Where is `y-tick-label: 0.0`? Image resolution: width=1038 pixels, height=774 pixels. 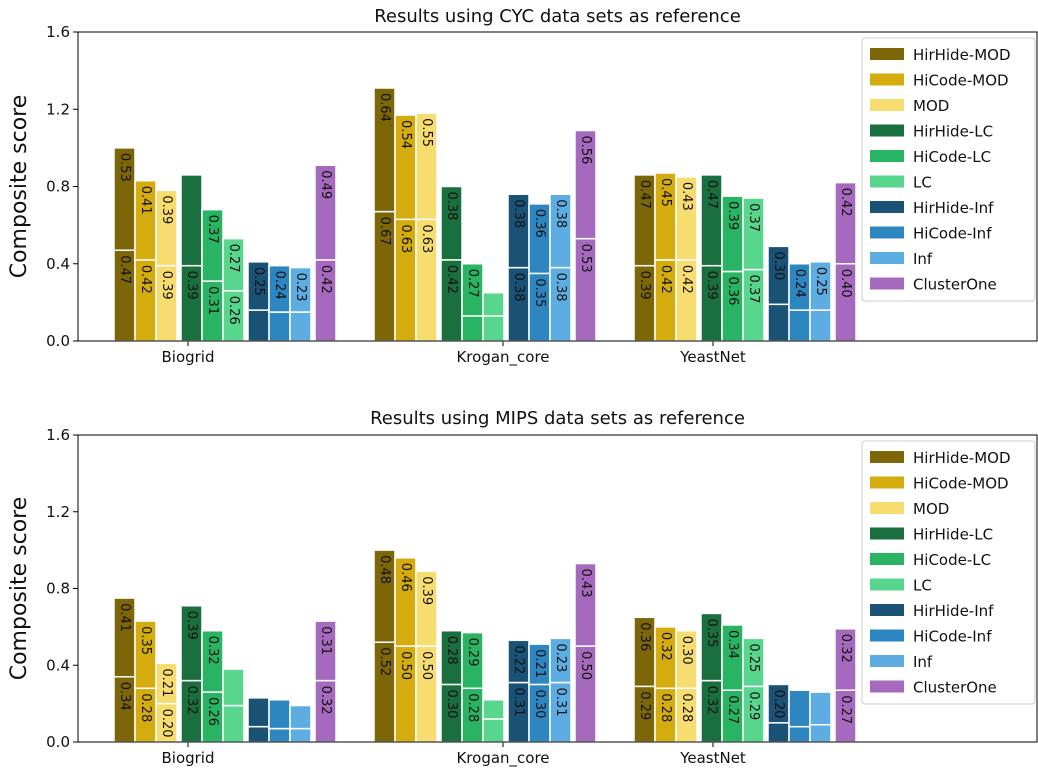 y-tick-label: 0.0 is located at coordinates (58, 341).